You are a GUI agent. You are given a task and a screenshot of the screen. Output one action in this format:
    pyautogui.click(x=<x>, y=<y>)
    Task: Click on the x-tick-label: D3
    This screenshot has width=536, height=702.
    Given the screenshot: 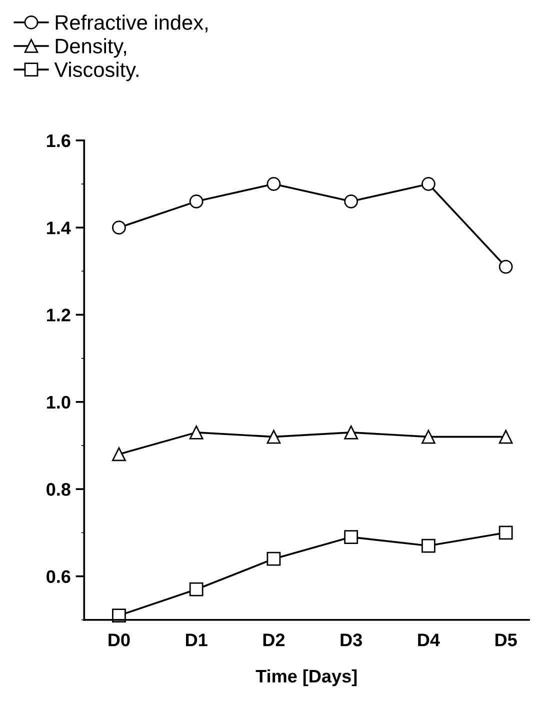 What is the action you would take?
    pyautogui.click(x=351, y=640)
    